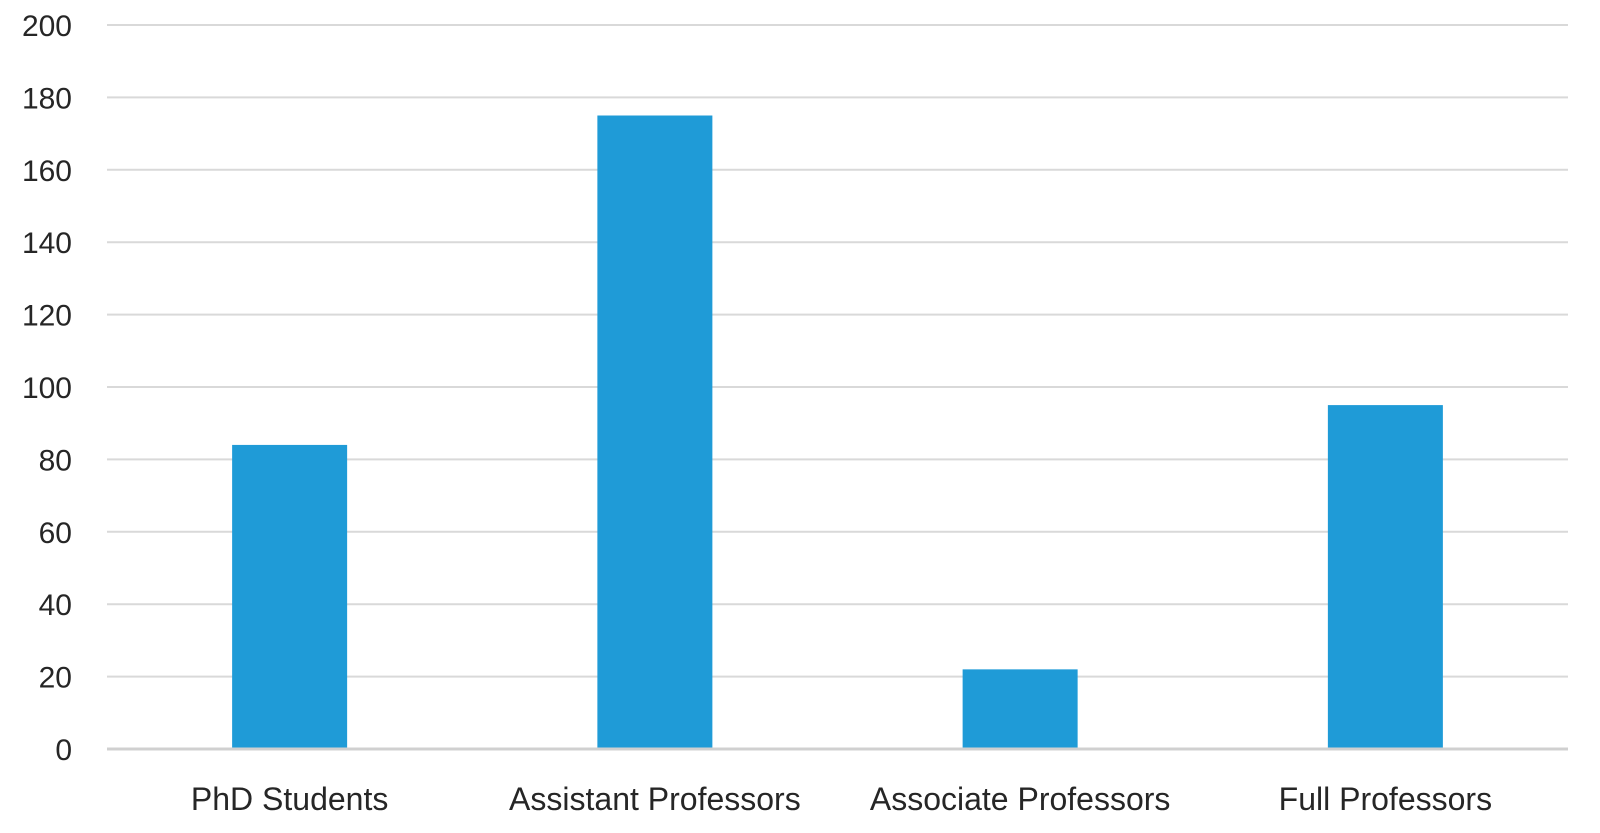  What do you see at coordinates (55, 533) in the screenshot?
I see `y-tick-label: 60` at bounding box center [55, 533].